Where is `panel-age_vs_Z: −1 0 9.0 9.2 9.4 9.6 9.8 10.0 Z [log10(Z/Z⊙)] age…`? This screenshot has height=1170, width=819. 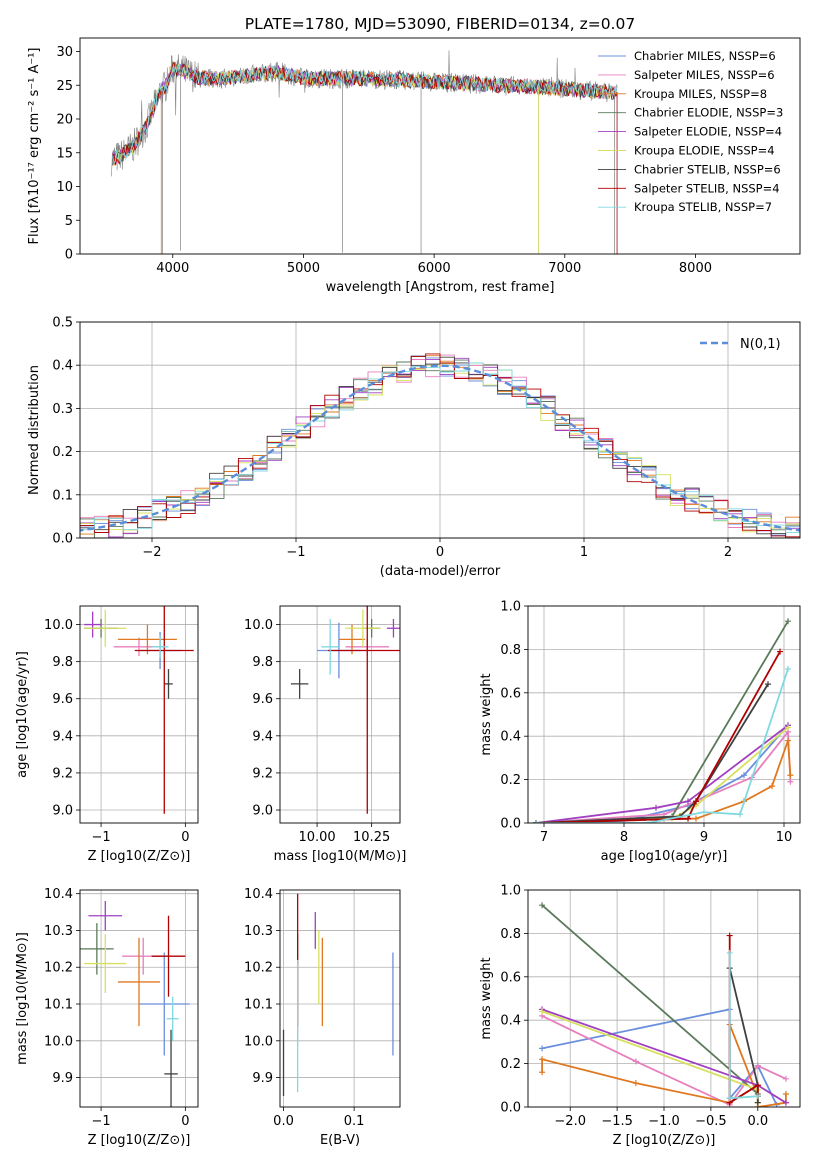 panel-age_vs_Z: −1 0 9.0 9.2 9.4 9.6 9.8 10.0 Z [log10(Z/Z⊙)] age… is located at coordinates (107, 734).